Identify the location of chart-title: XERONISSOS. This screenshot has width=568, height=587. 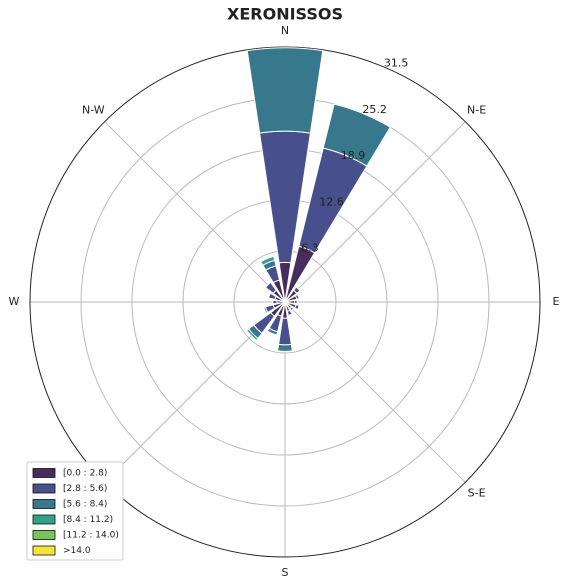
(285, 14).